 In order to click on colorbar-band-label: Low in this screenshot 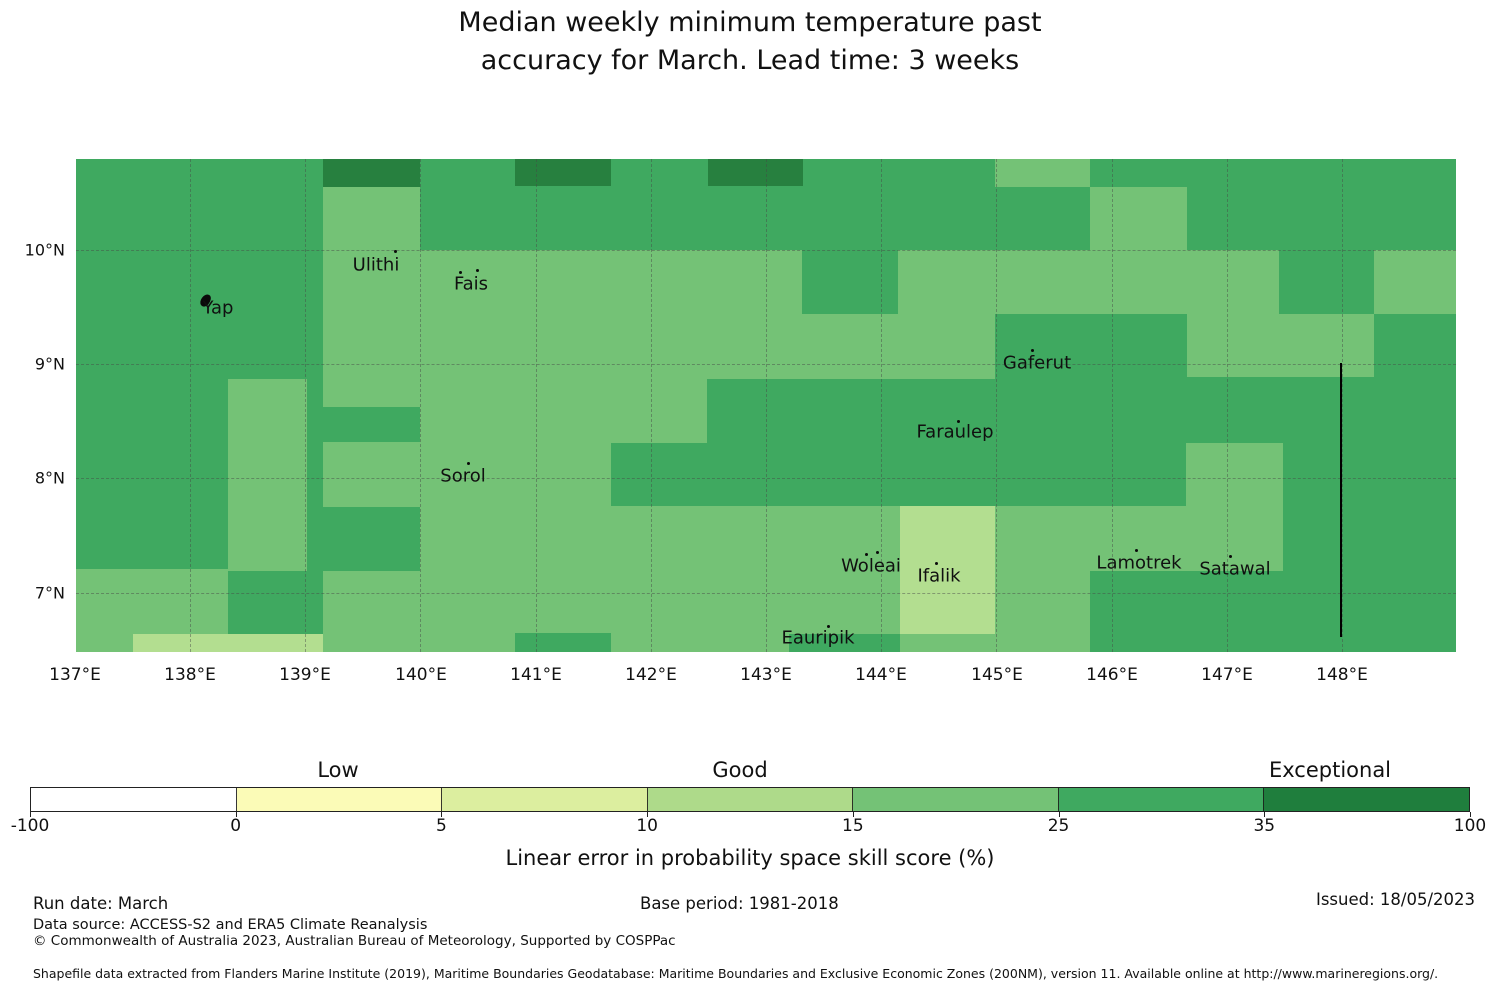, I will do `click(338, 770)`.